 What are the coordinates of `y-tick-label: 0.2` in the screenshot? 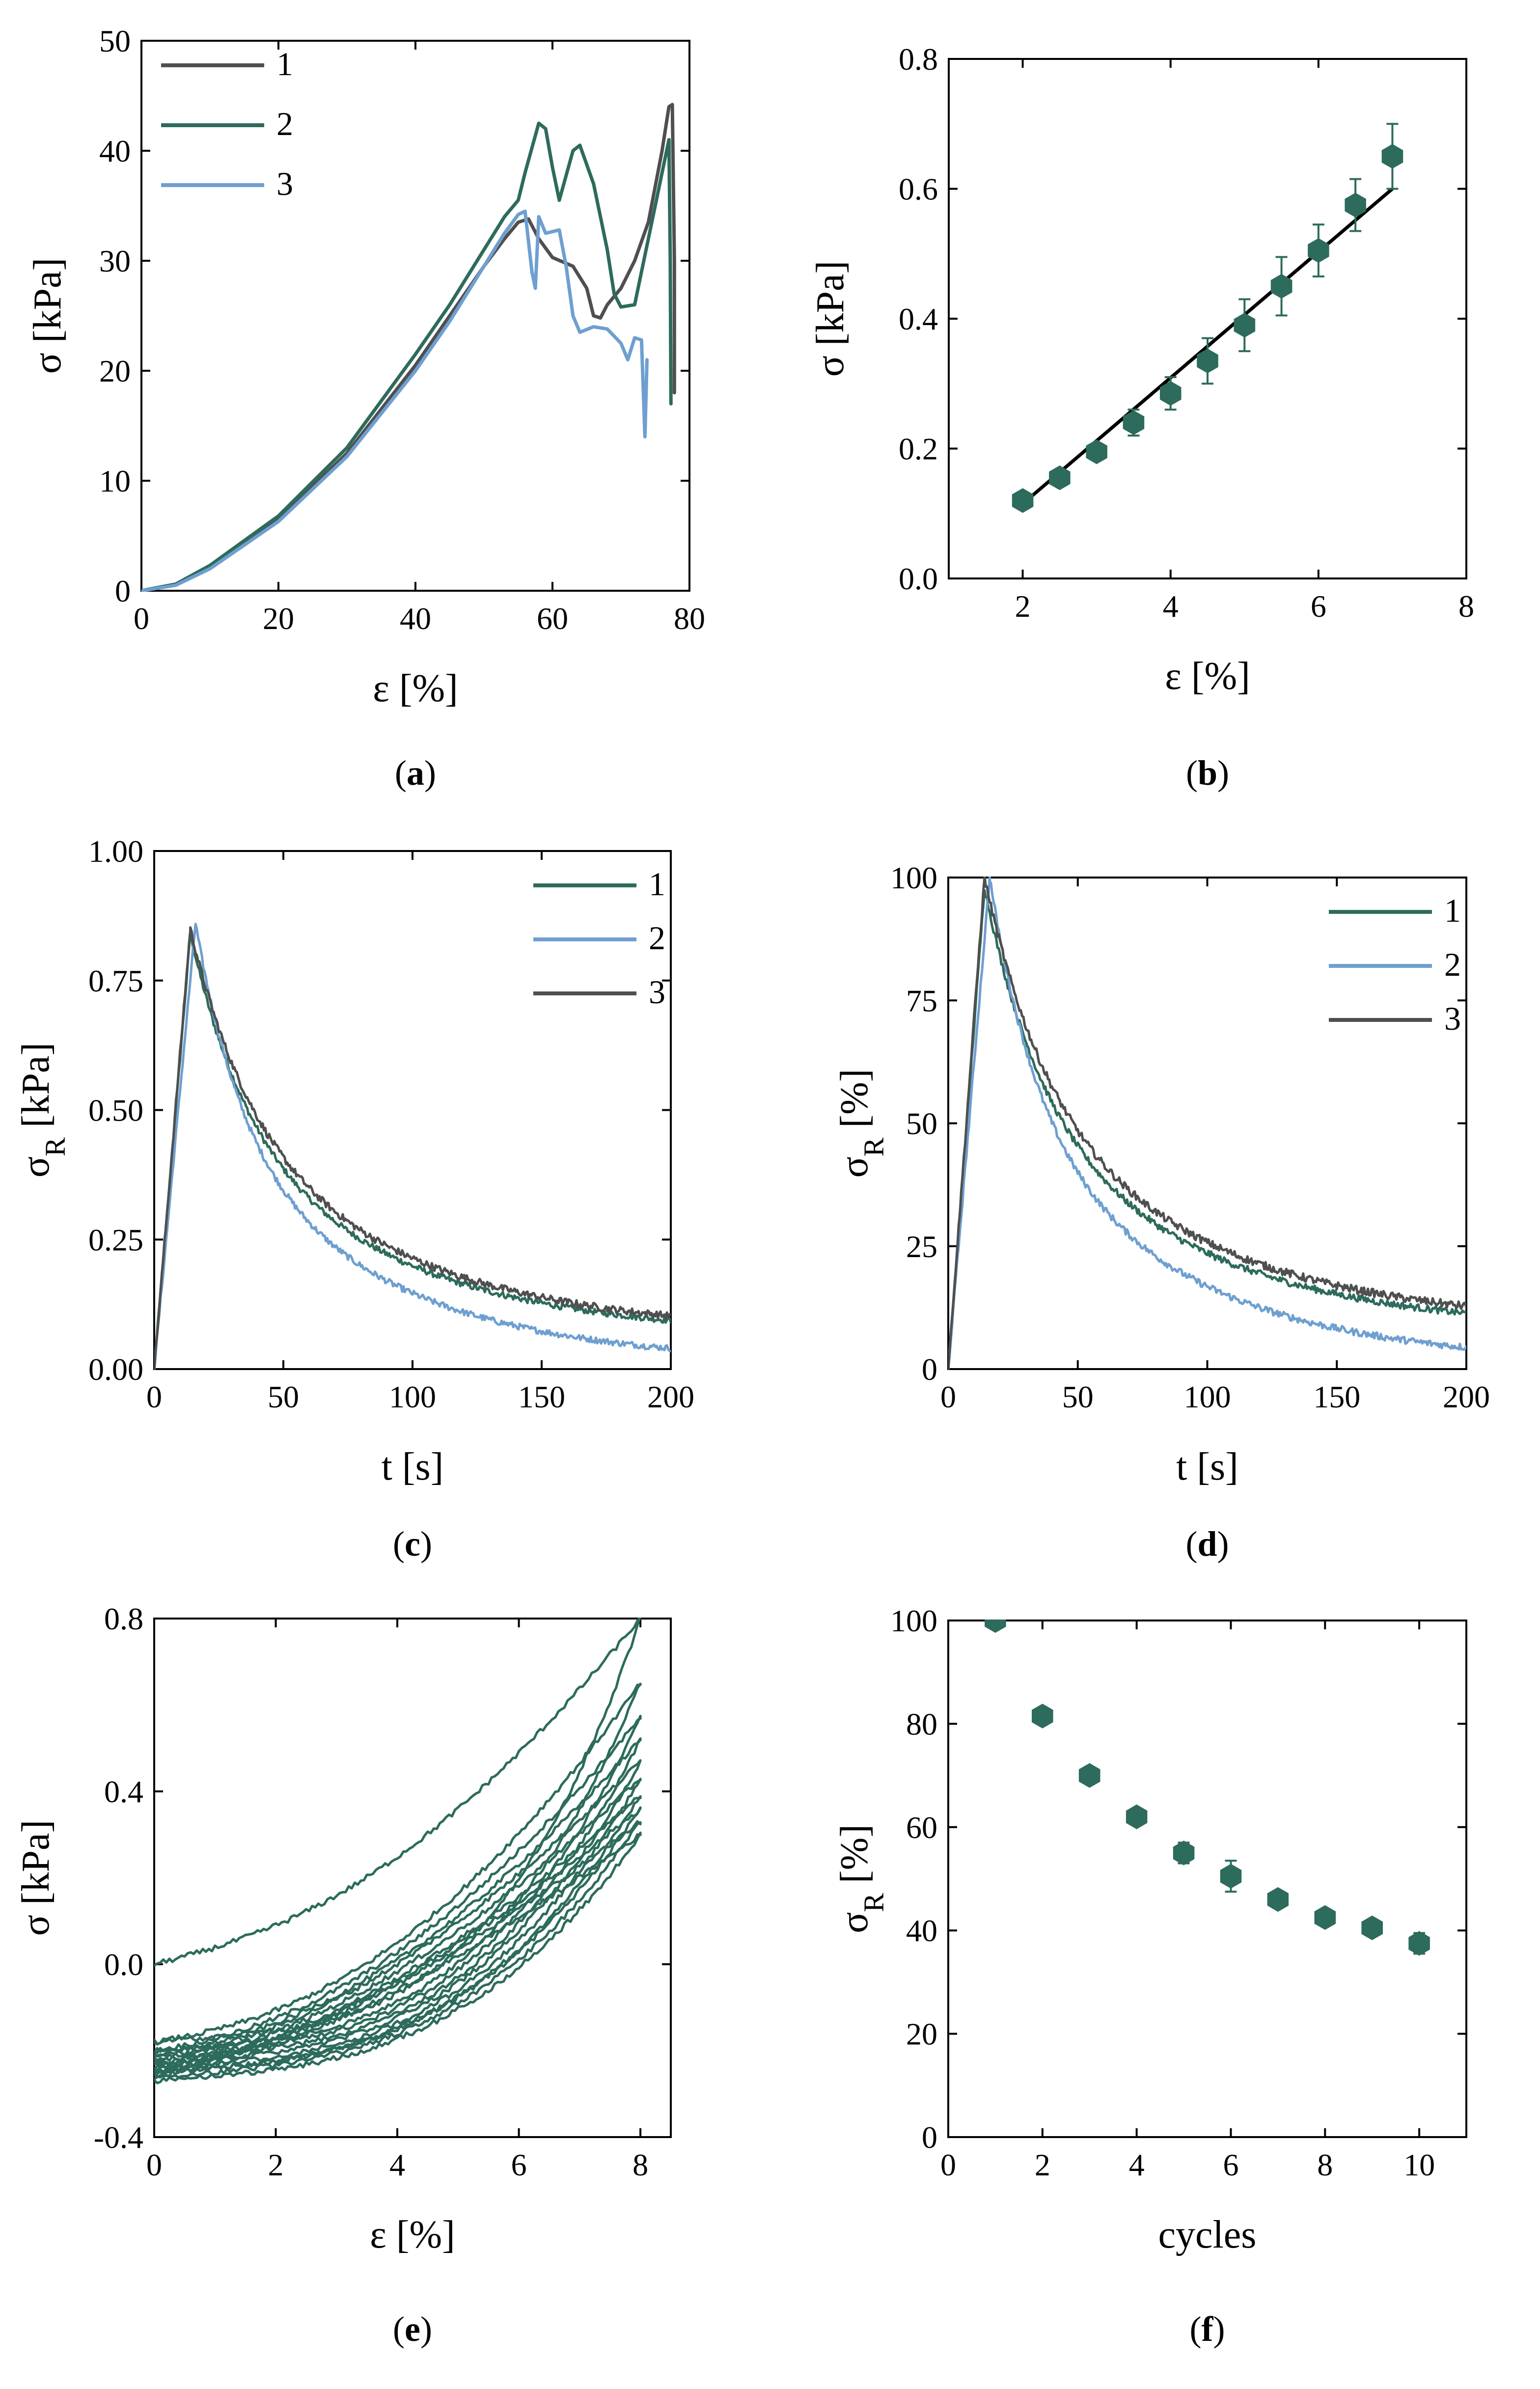 It's located at (918, 449).